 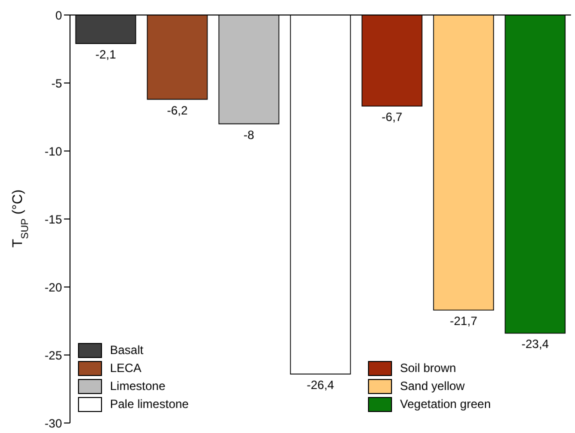 I want to click on legend-label: LECA, so click(x=126, y=368).